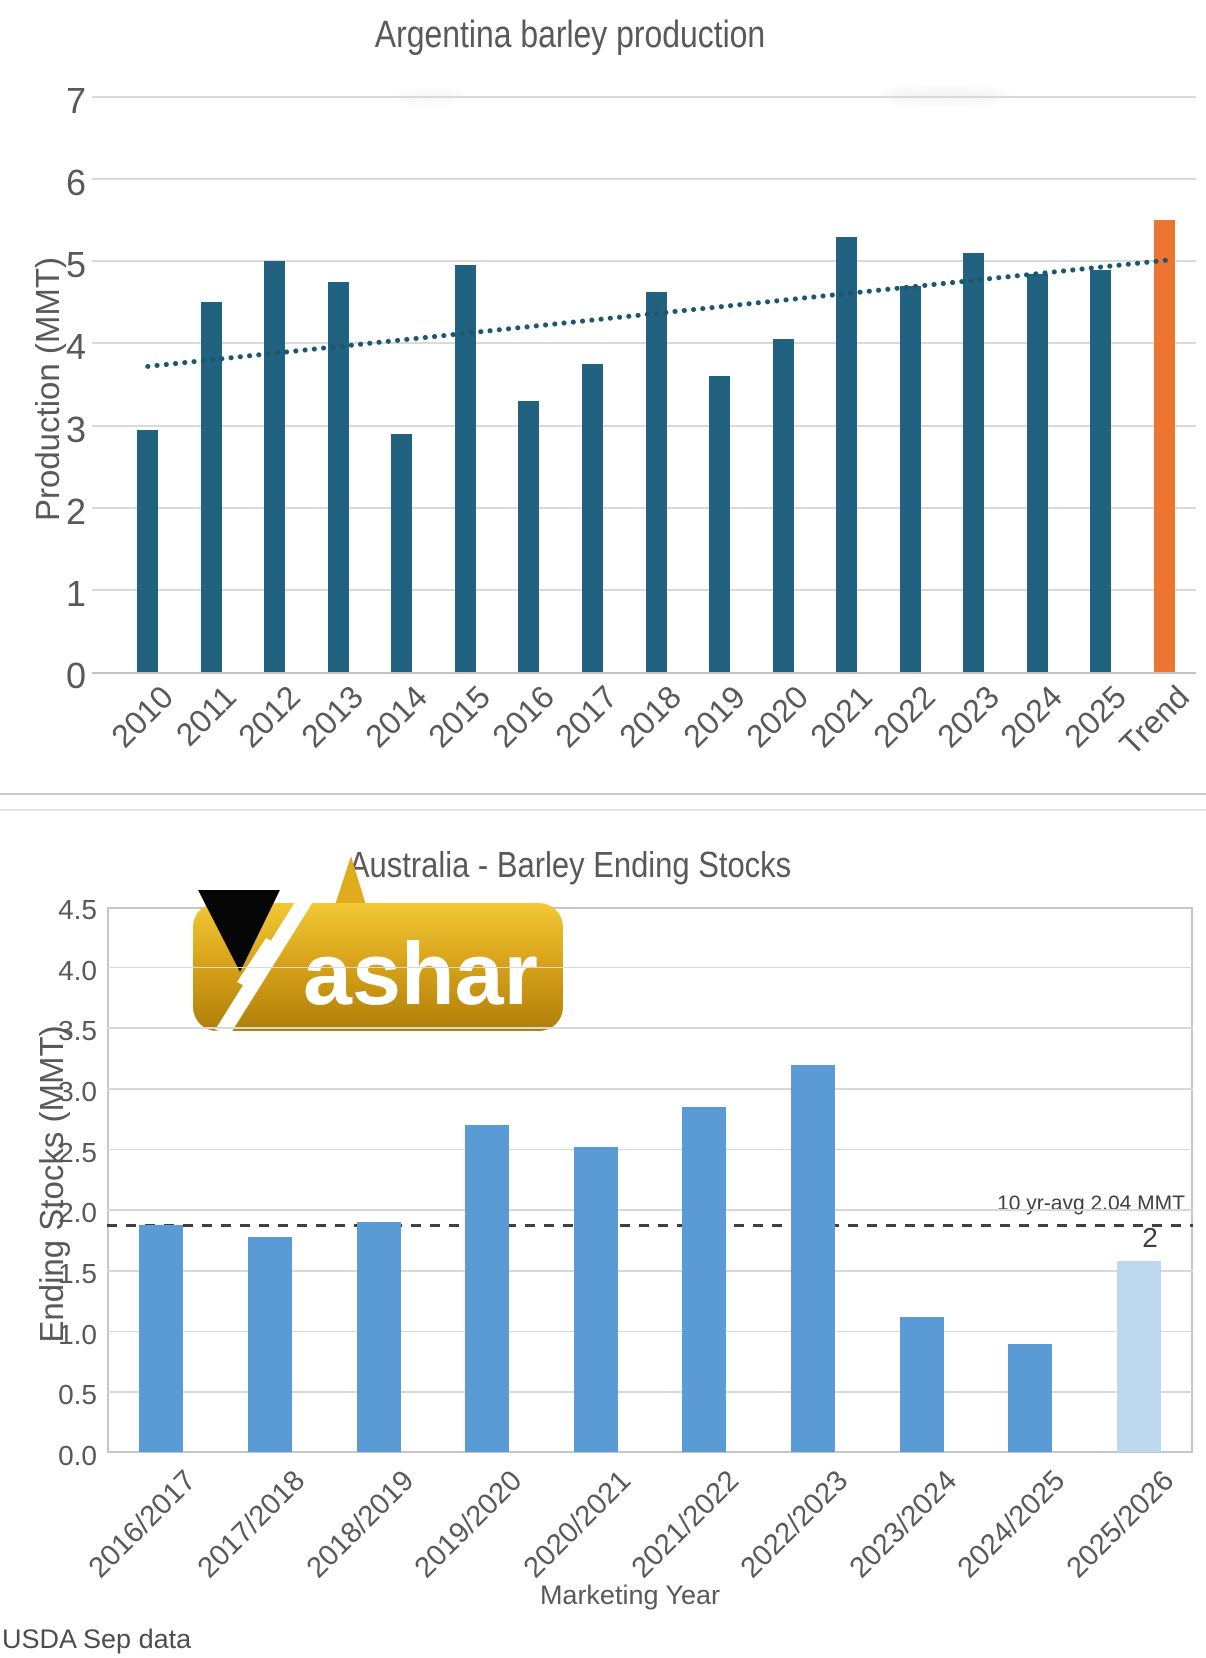 The width and height of the screenshot is (1206, 1658). What do you see at coordinates (75, 593) in the screenshot?
I see `y-tick-label: 1` at bounding box center [75, 593].